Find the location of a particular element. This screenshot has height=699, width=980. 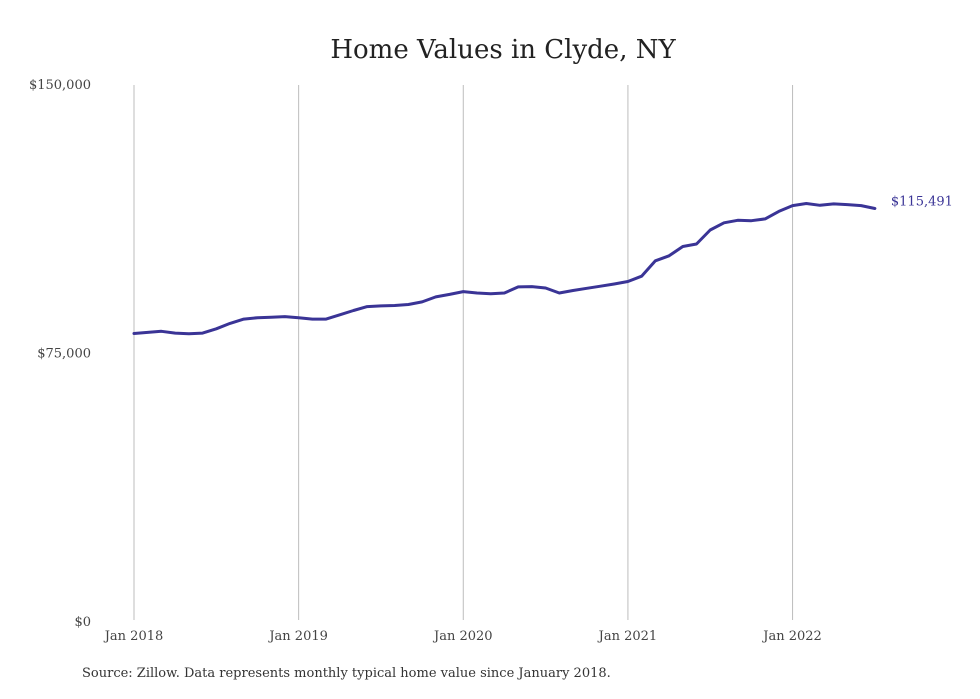

x-tick-label: Jan 2021 is located at coordinates (627, 636).